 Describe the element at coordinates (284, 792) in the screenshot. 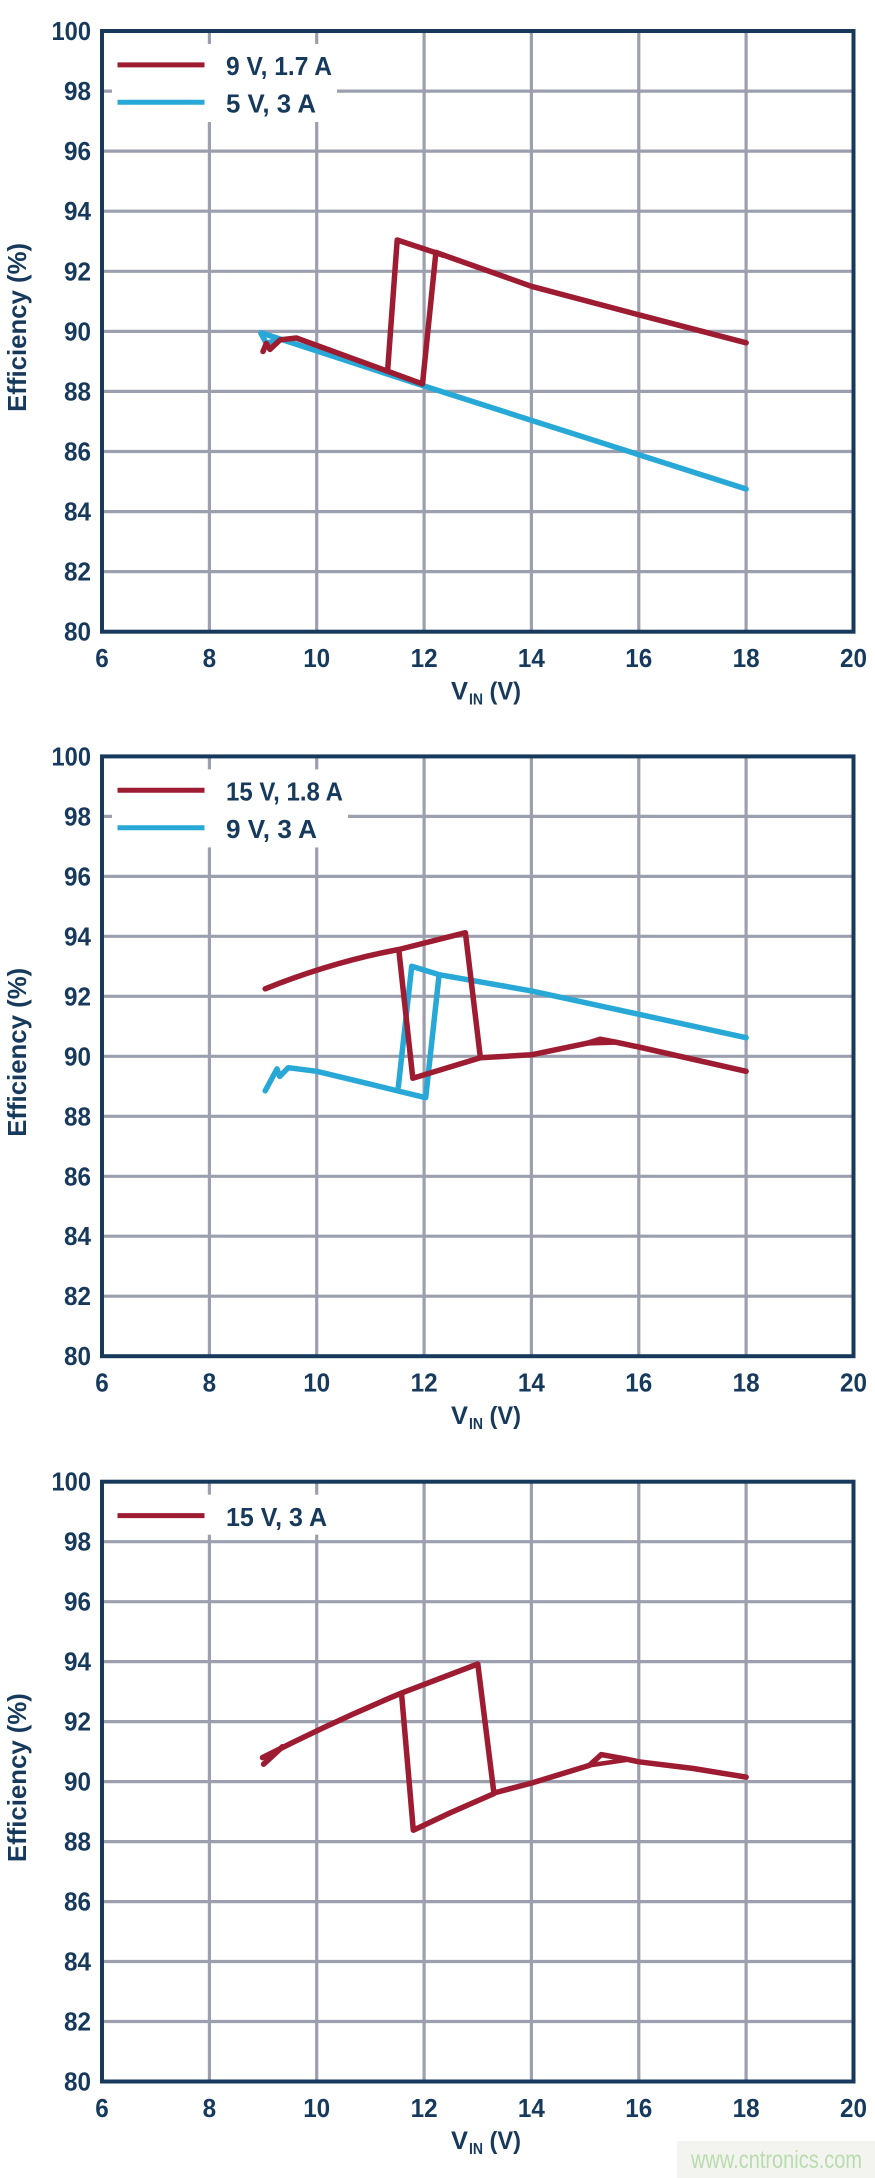

I see `svg-text: 15 V, 1.8 A` at that location.